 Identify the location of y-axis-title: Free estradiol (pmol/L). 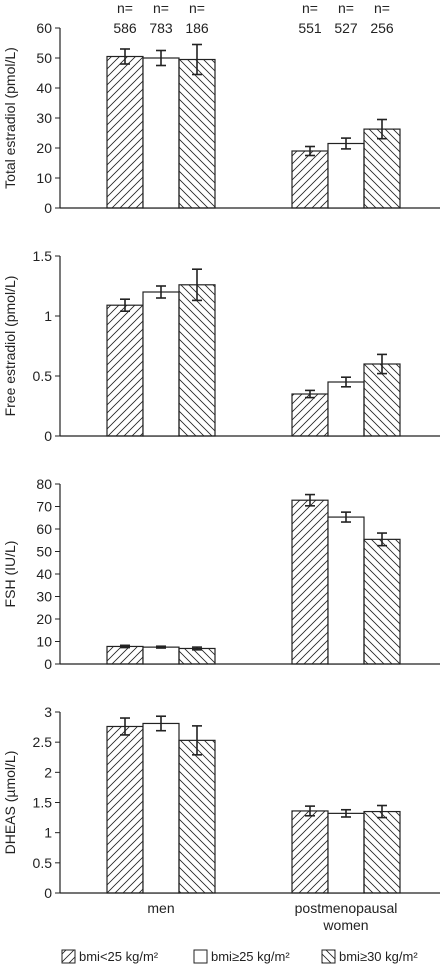
(10, 346).